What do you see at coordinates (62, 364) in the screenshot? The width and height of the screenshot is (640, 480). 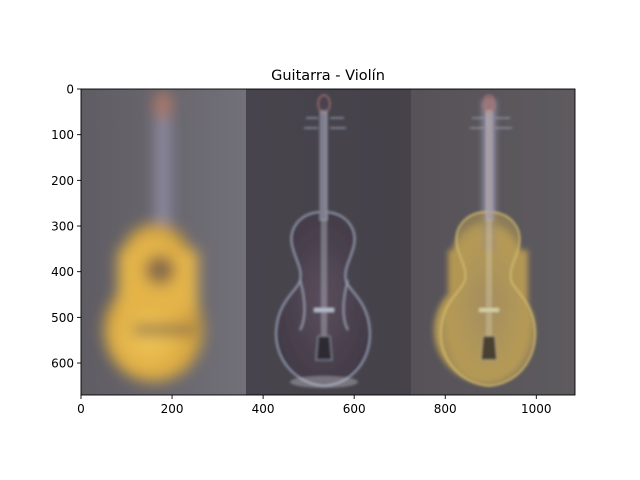 I see `y-tick-label: 600` at bounding box center [62, 364].